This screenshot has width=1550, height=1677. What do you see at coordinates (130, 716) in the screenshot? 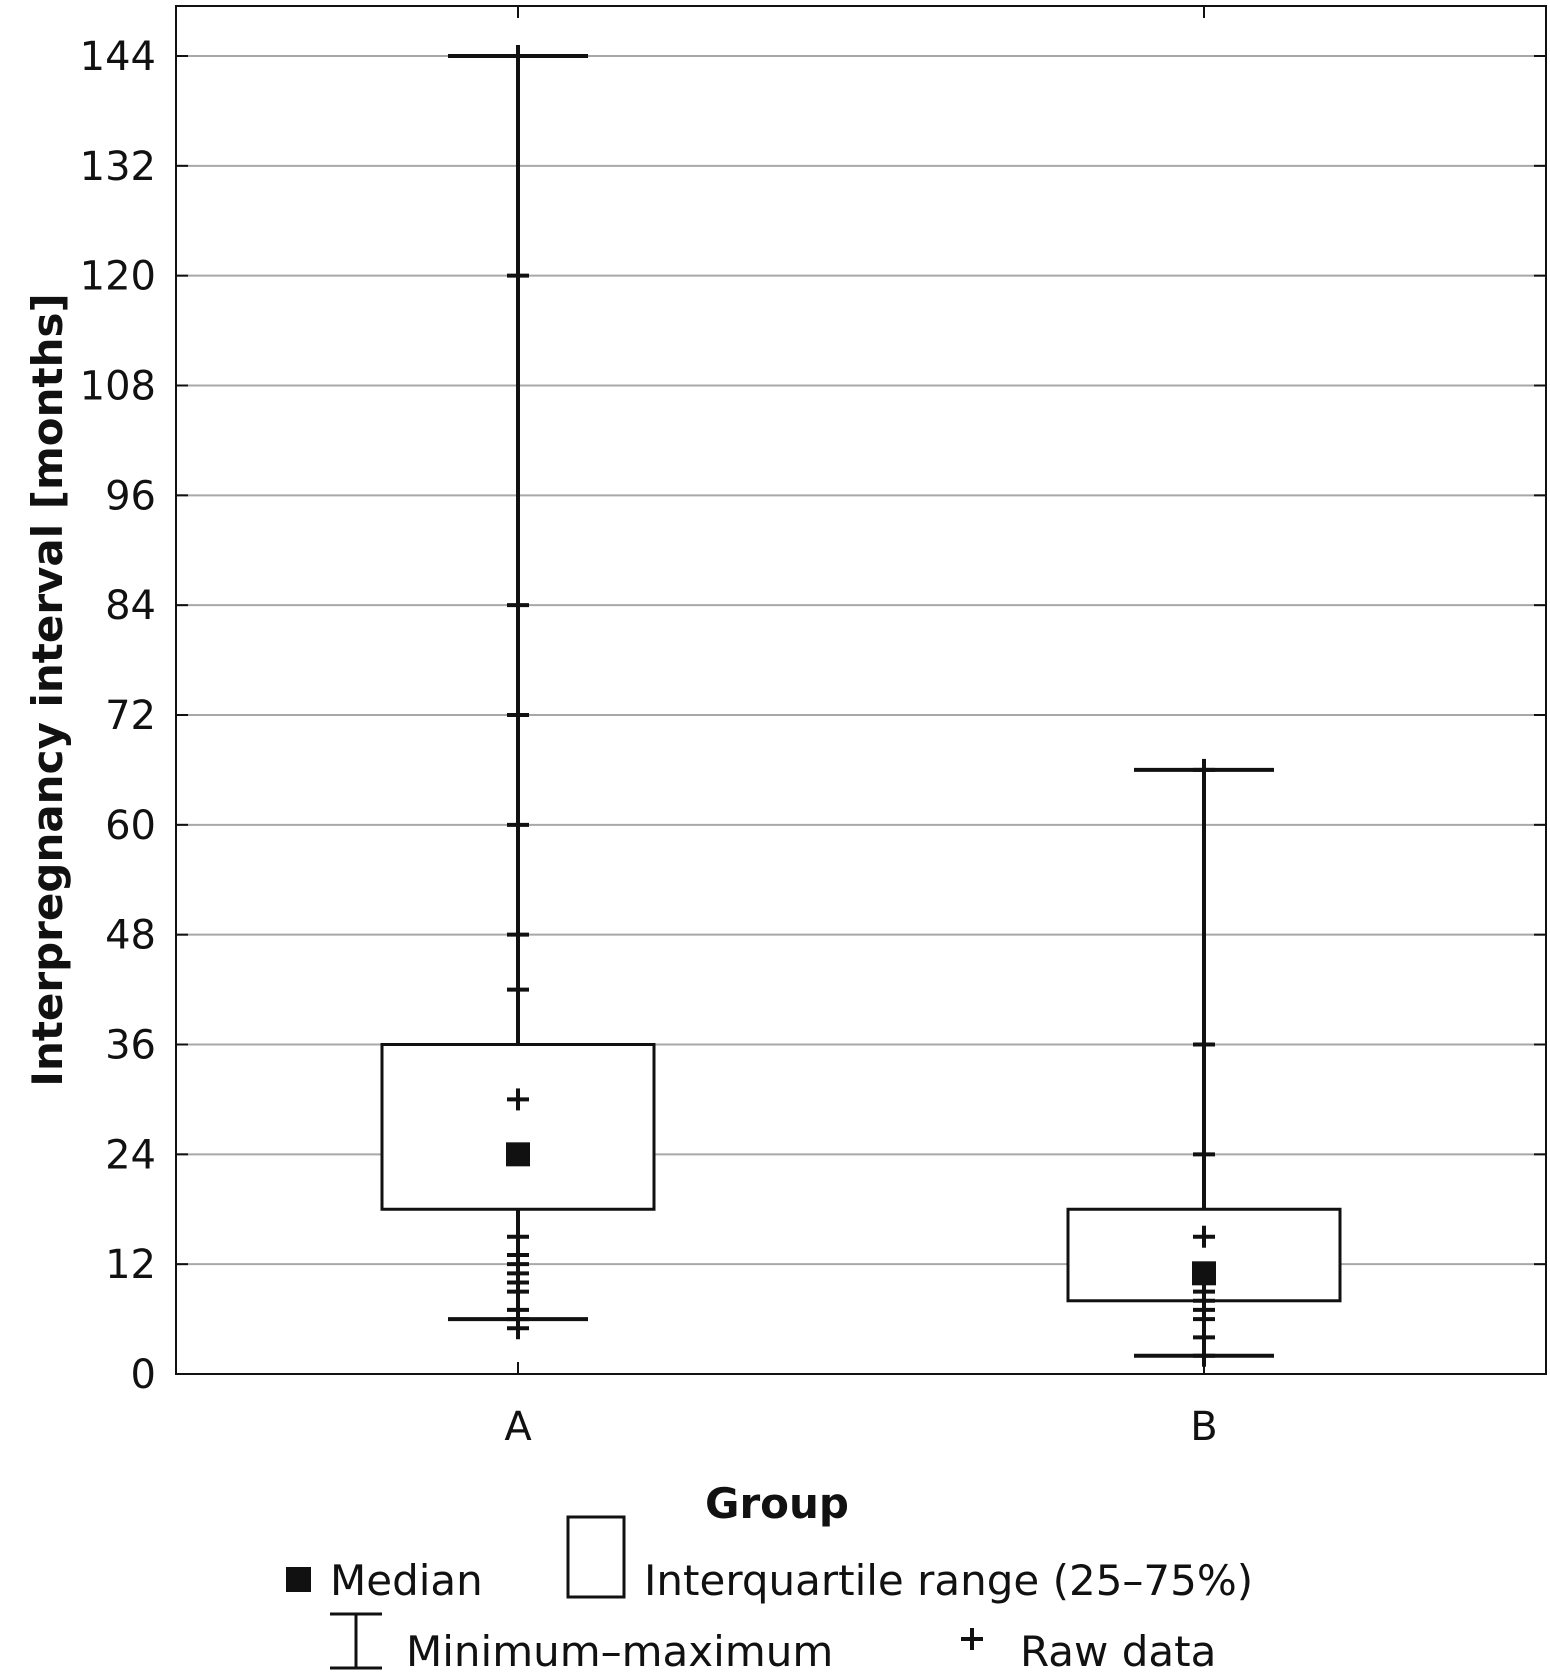
I see `y-tick-label: 72` at bounding box center [130, 716].